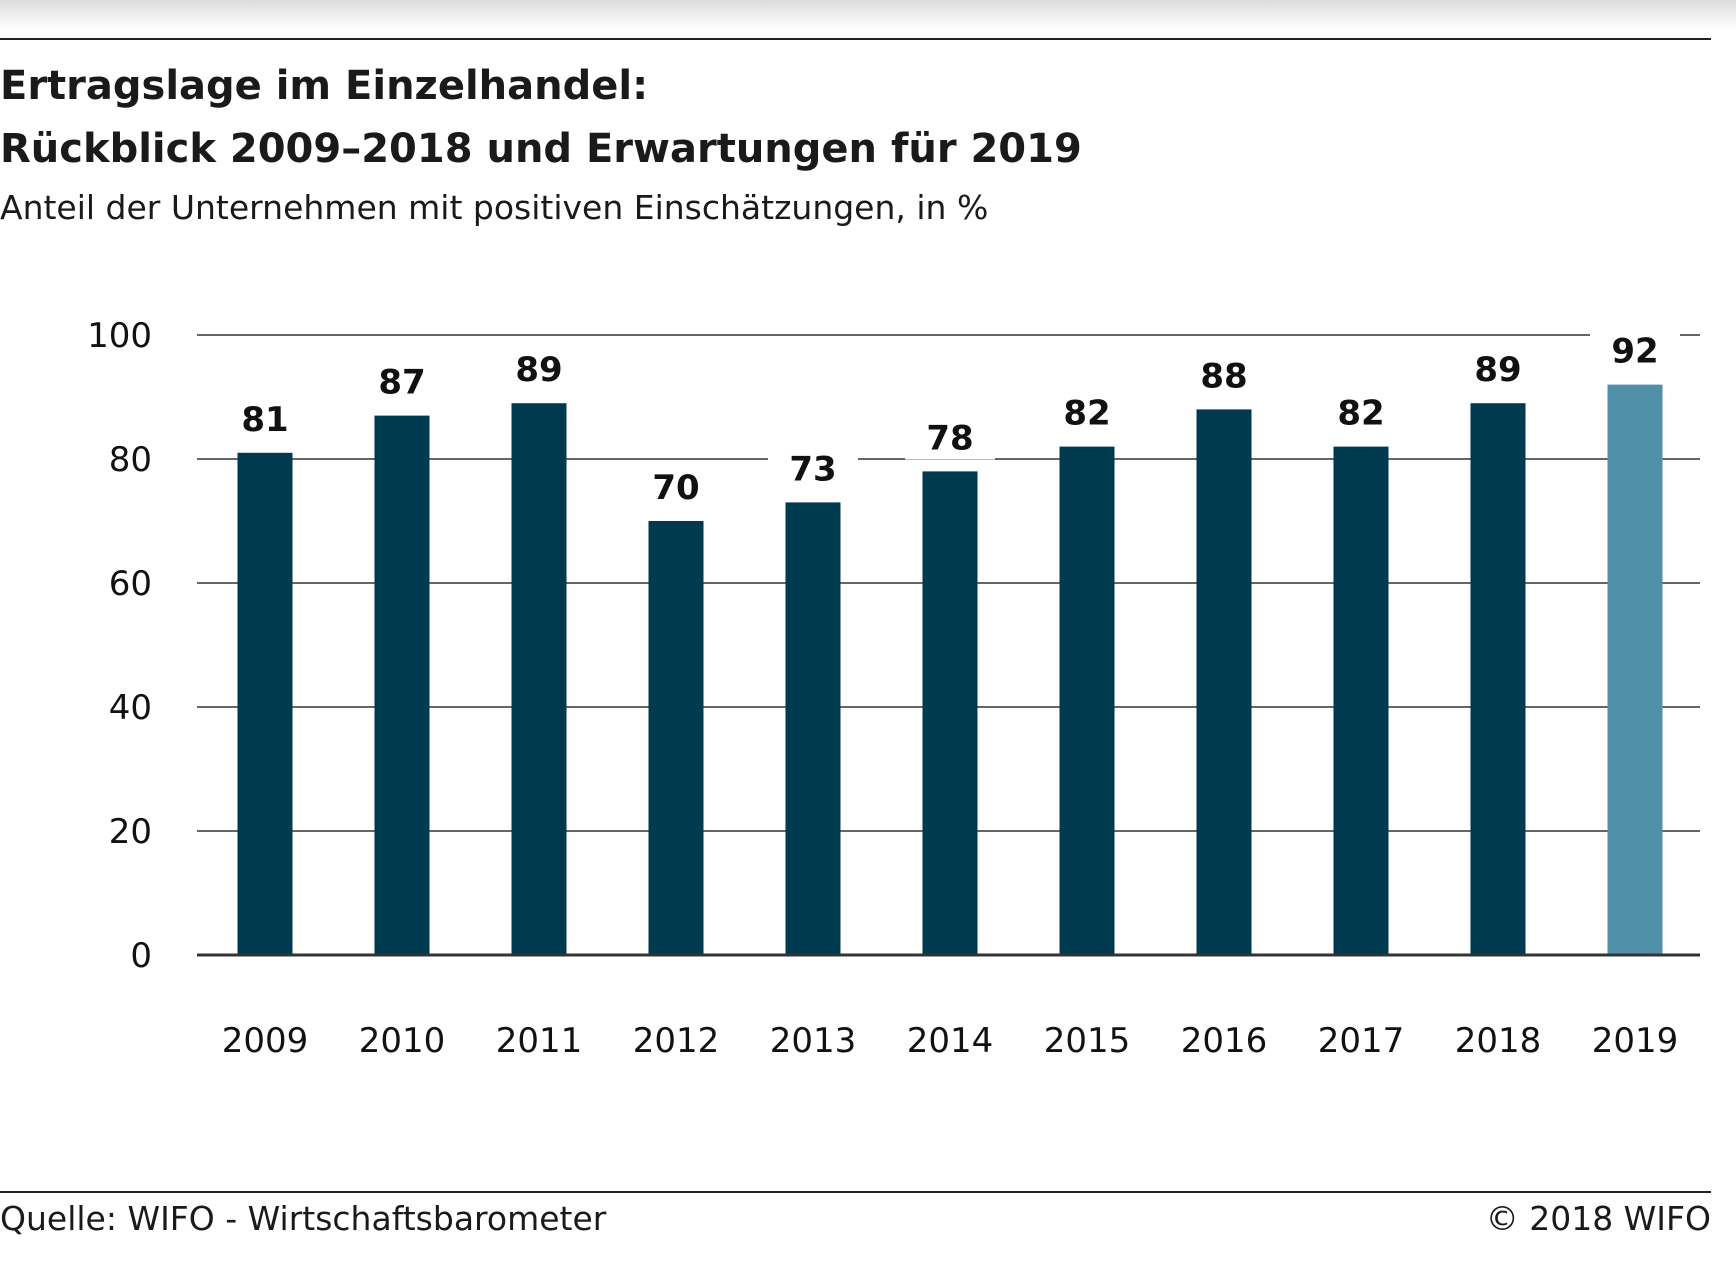 The width and height of the screenshot is (1736, 1270). What do you see at coordinates (265, 1041) in the screenshot?
I see `x-tick-label: 2009` at bounding box center [265, 1041].